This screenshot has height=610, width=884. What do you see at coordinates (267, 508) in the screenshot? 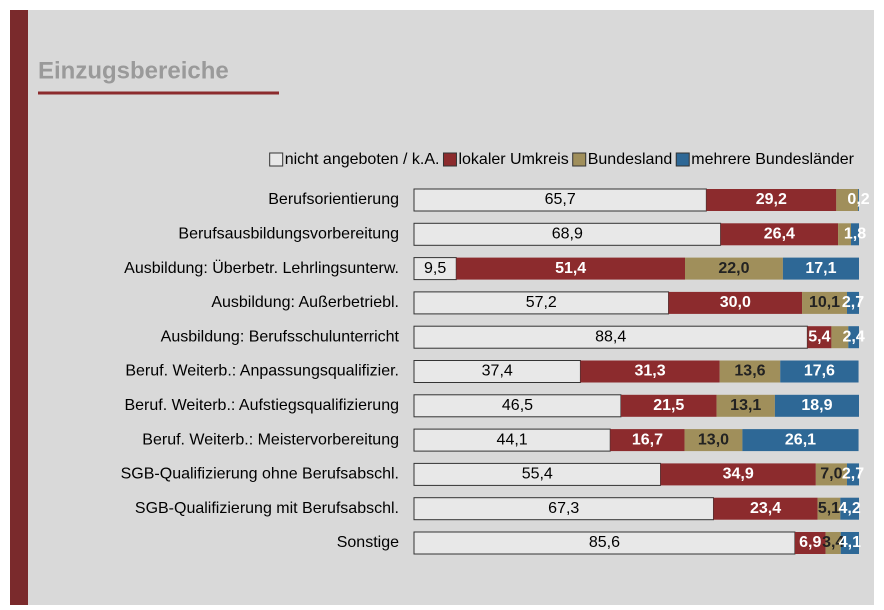
I see `category-label: SGB-Qualifizierung mit Berufsabschl.` at bounding box center [267, 508].